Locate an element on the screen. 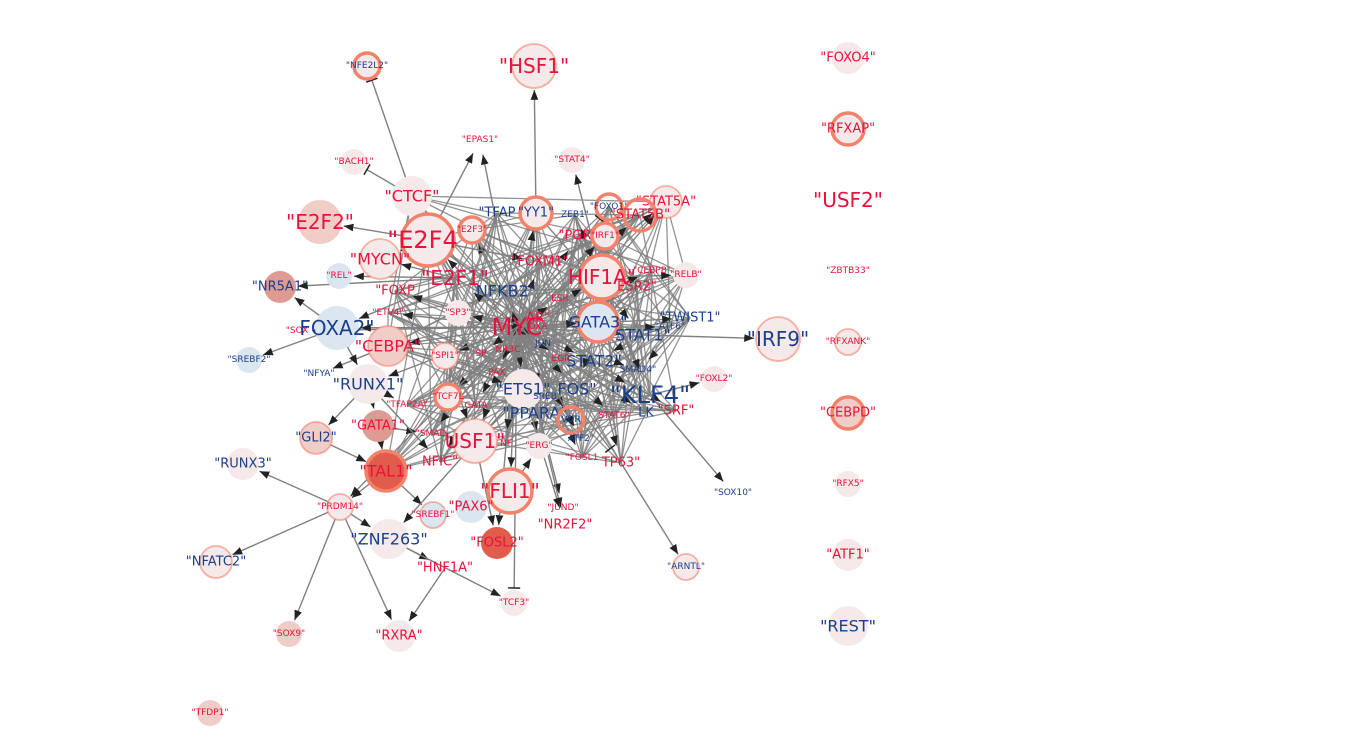 This screenshot has width=1369, height=738. node-prdm14: "PRDM14" is located at coordinates (340, 507).